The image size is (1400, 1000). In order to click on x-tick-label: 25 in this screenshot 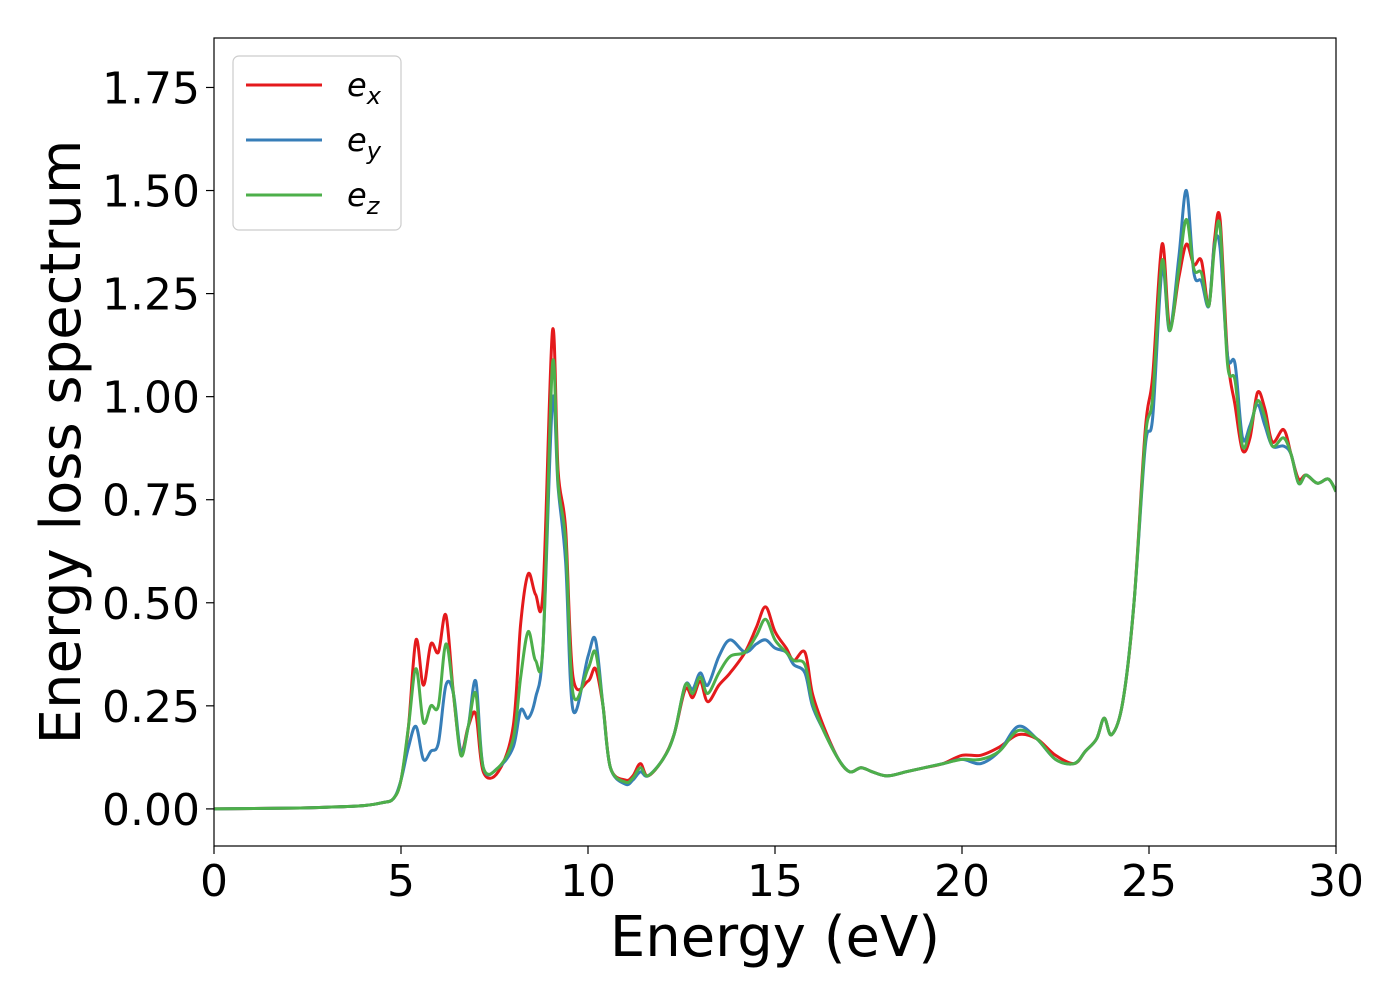, I will do `click(1149, 881)`.